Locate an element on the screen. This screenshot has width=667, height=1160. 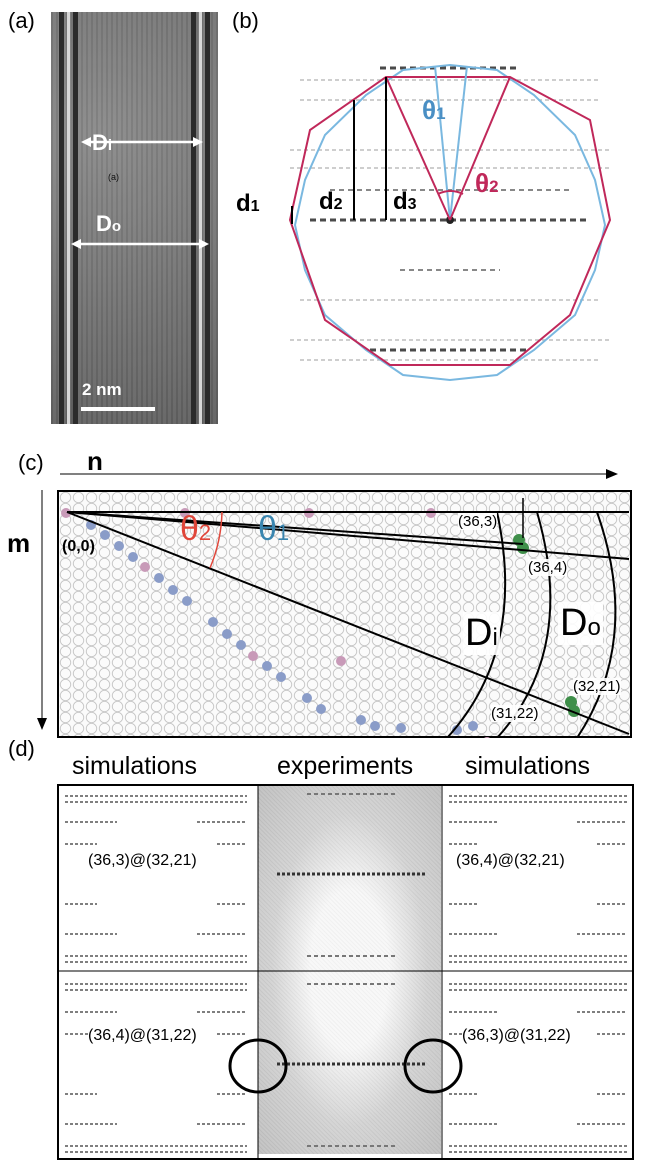
caption-top-left: (36,3)@(32,21) is located at coordinates (142, 861).